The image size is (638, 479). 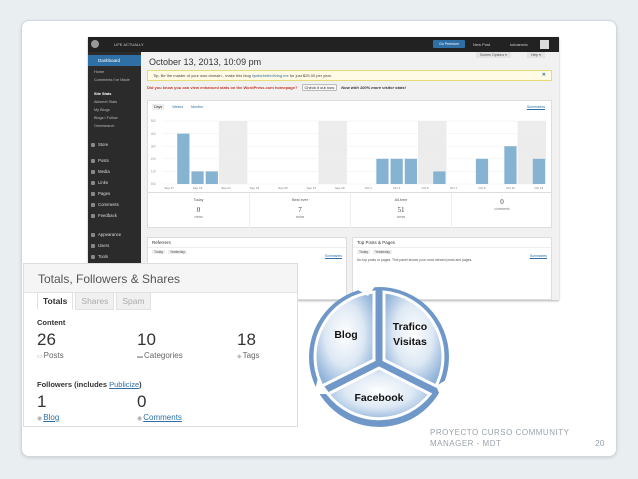 What do you see at coordinates (103, 94) in the screenshot?
I see `sidebar-sub-site-stats: Site Stats` at bounding box center [103, 94].